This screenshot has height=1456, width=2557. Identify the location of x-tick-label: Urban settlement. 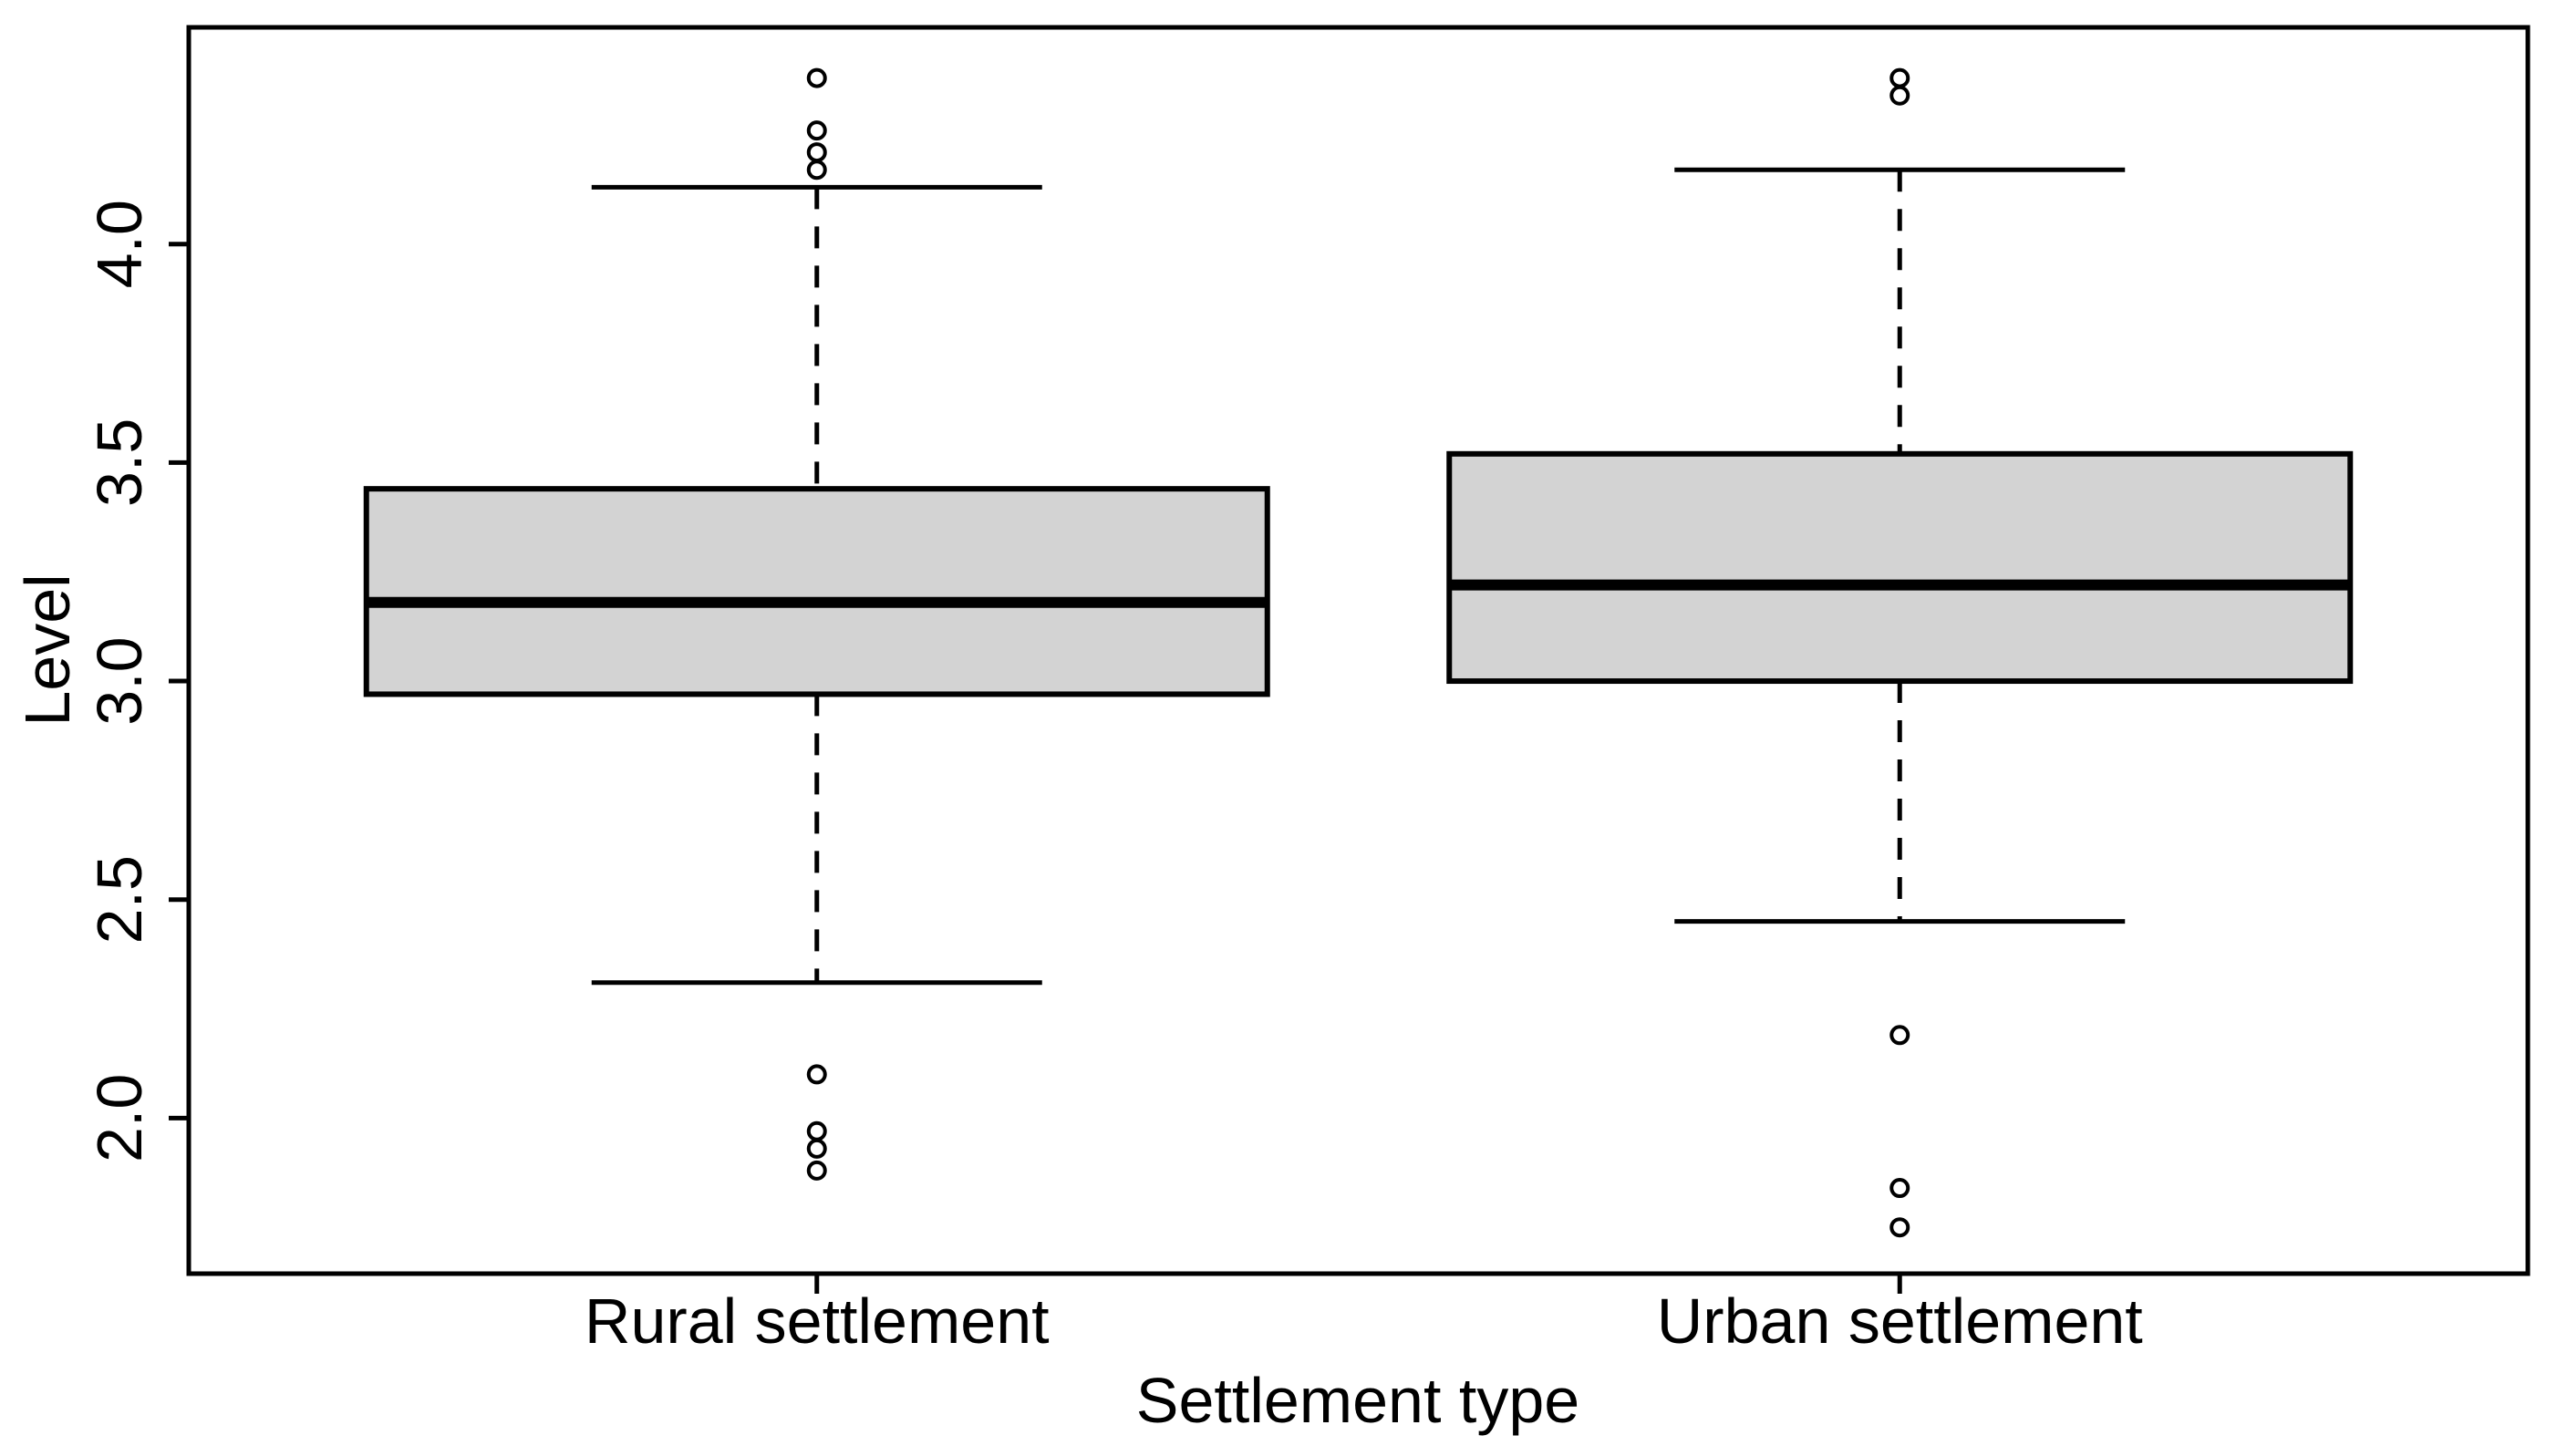
(1900, 1321).